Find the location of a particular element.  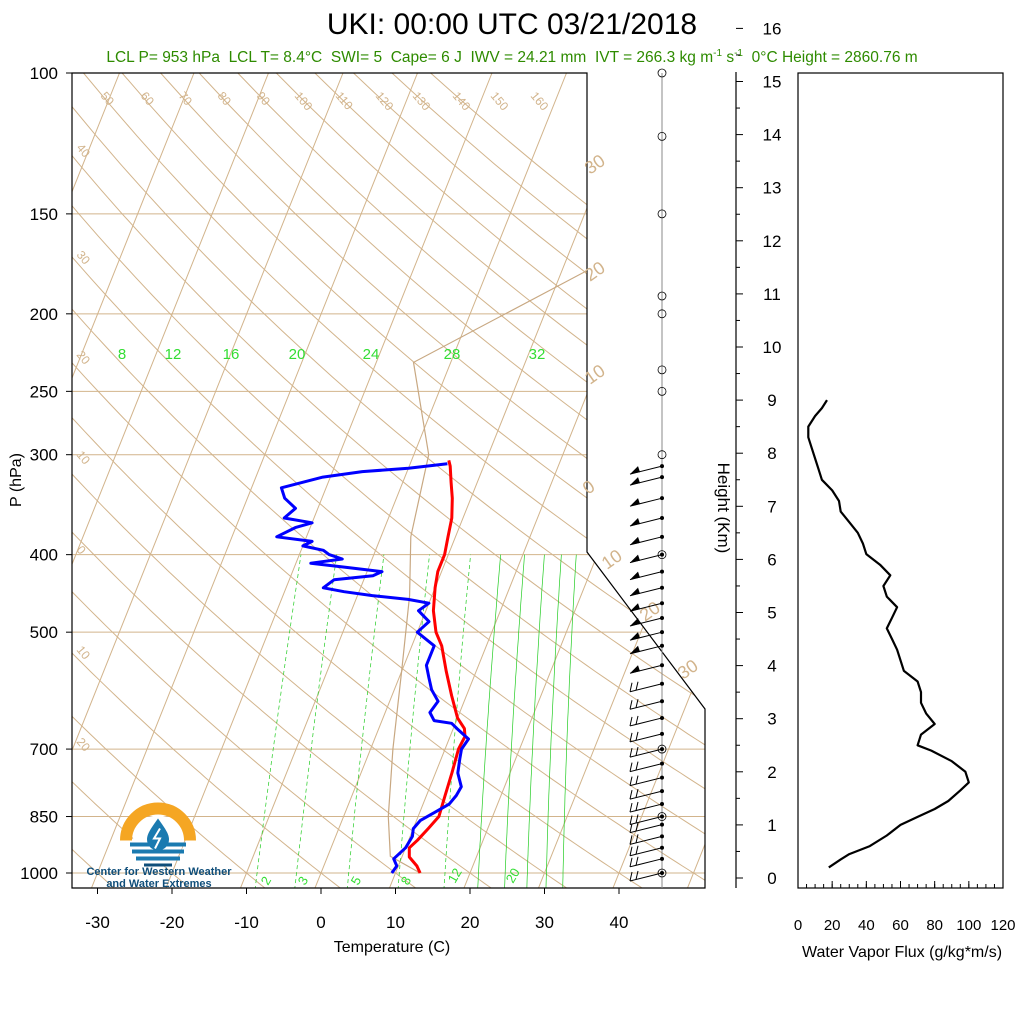

y-tick-label: 850 is located at coordinates (44, 817).